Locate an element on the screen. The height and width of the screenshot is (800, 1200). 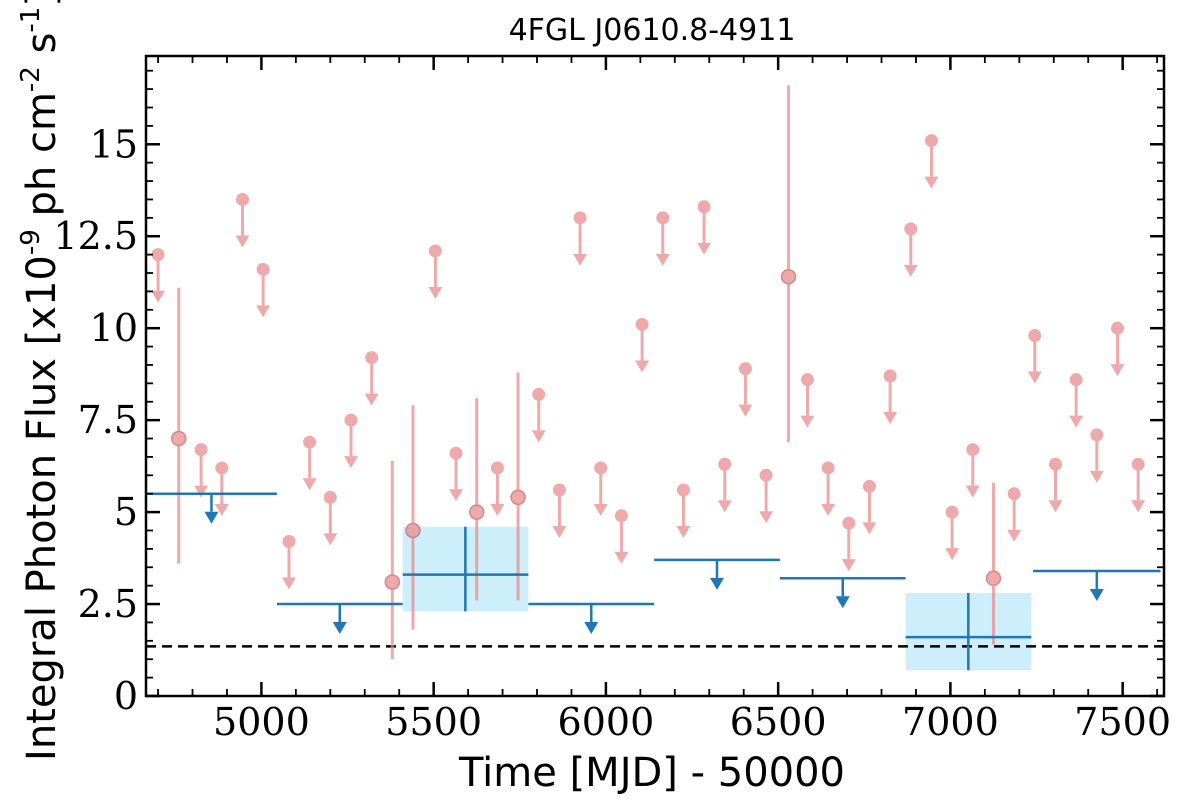
x-tick-label: 5000 is located at coordinates (261, 722).